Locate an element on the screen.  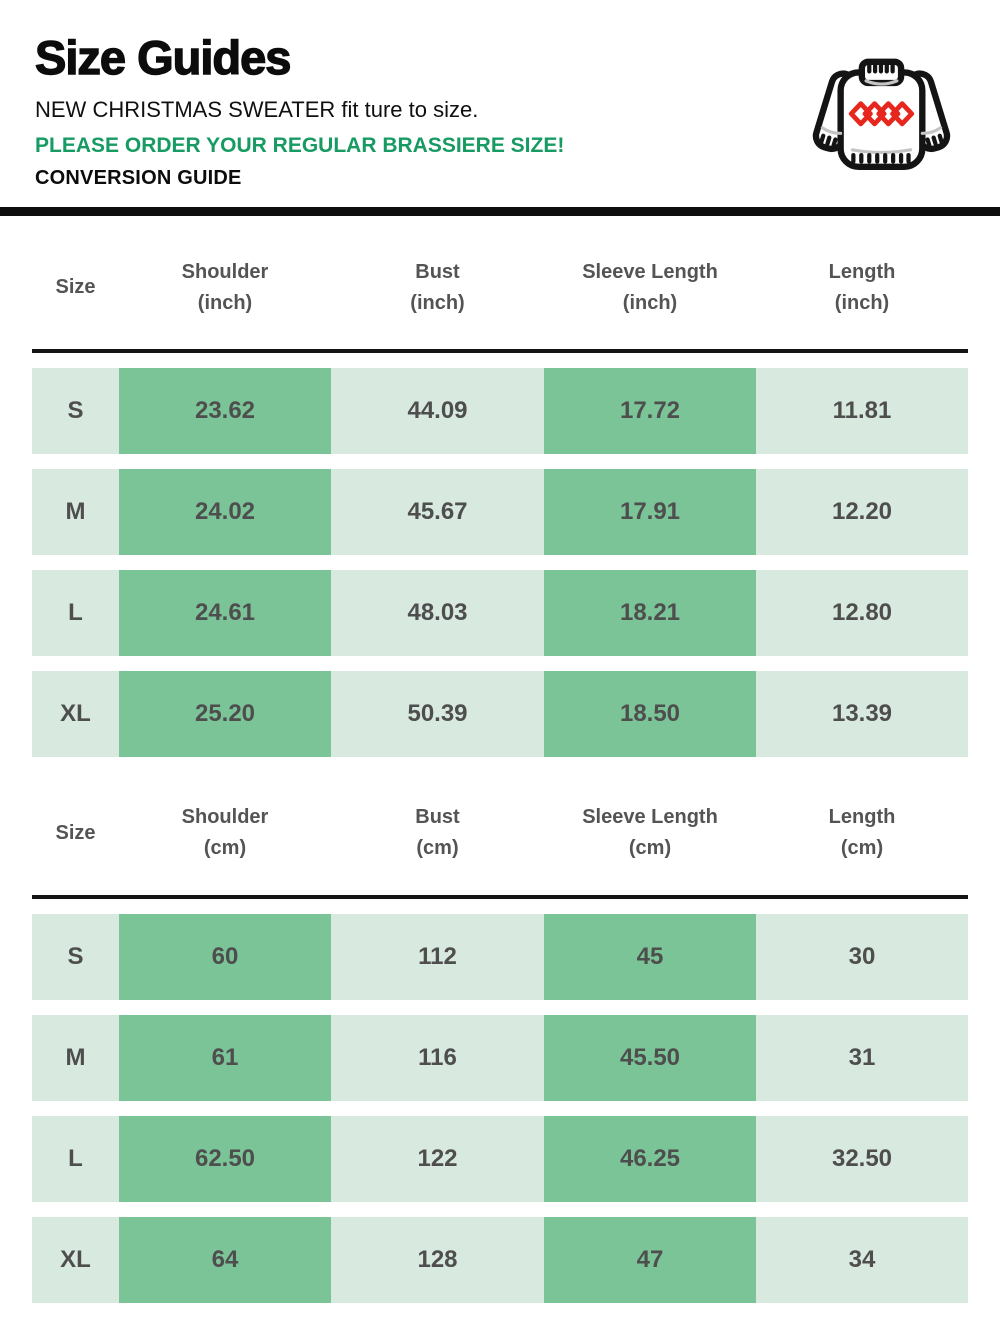
length-cell: 34 is located at coordinates (862, 1260).